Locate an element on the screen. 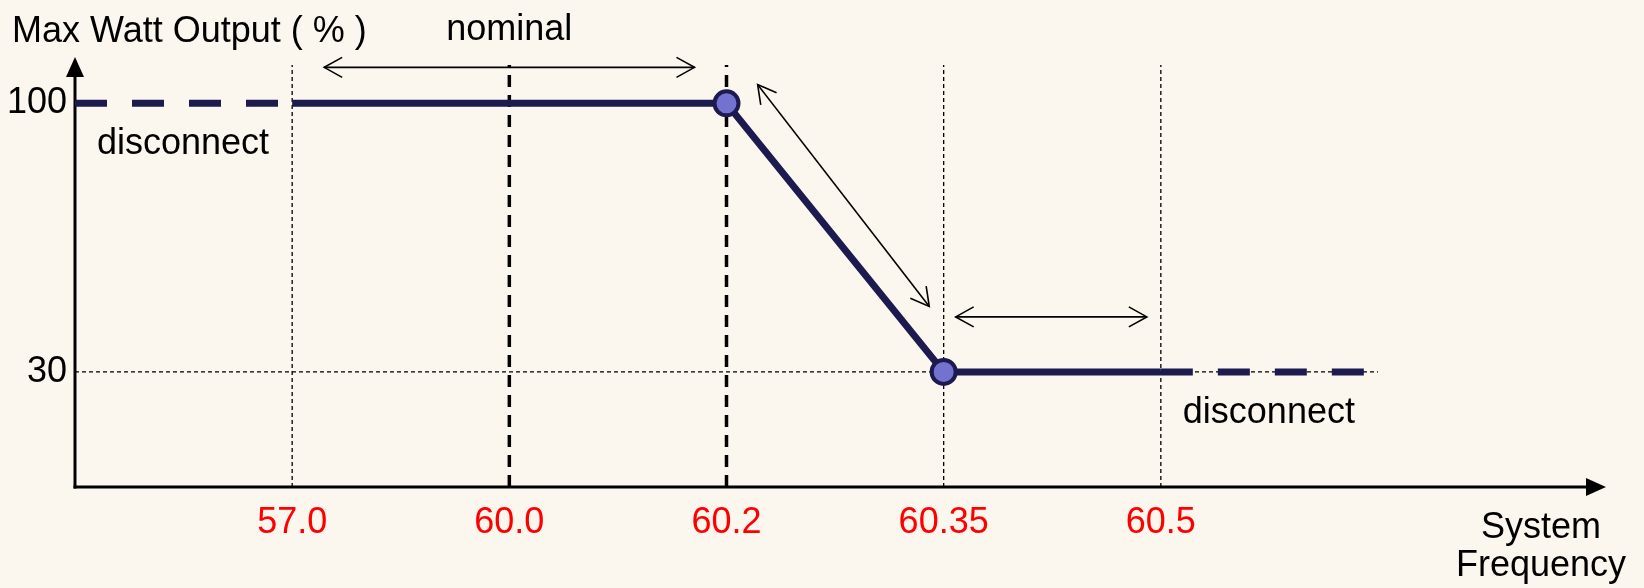  x-tick-label: 60.5 is located at coordinates (1160, 520).